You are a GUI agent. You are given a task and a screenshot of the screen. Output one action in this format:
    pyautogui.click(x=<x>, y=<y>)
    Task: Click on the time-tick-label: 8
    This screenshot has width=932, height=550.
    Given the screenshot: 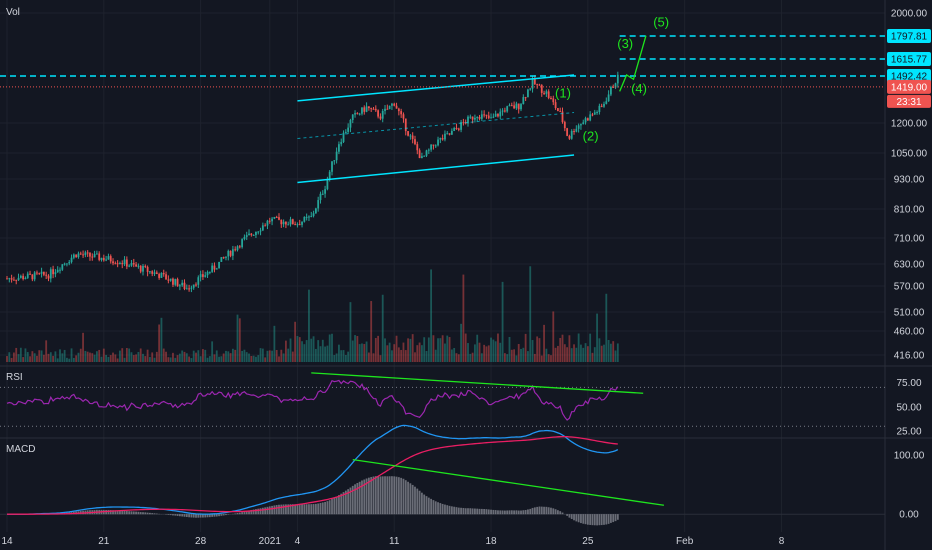 What is the action you would take?
    pyautogui.click(x=782, y=541)
    